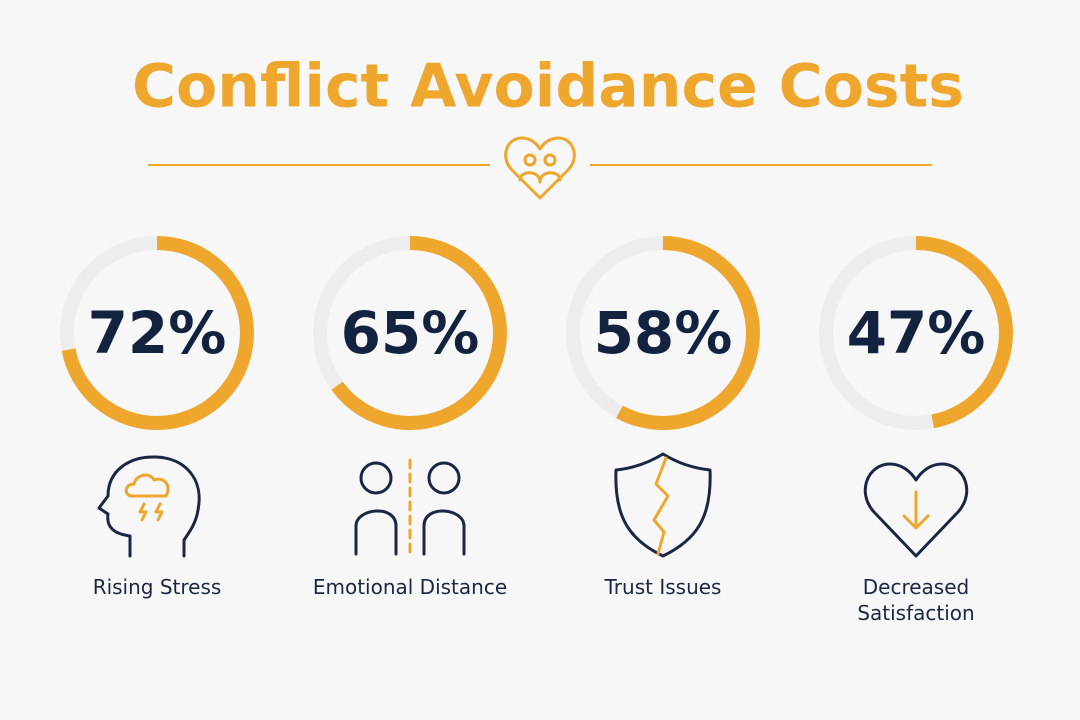 Image resolution: width=1080 pixels, height=720 pixels. I want to click on icon-distance, so click(410, 508).